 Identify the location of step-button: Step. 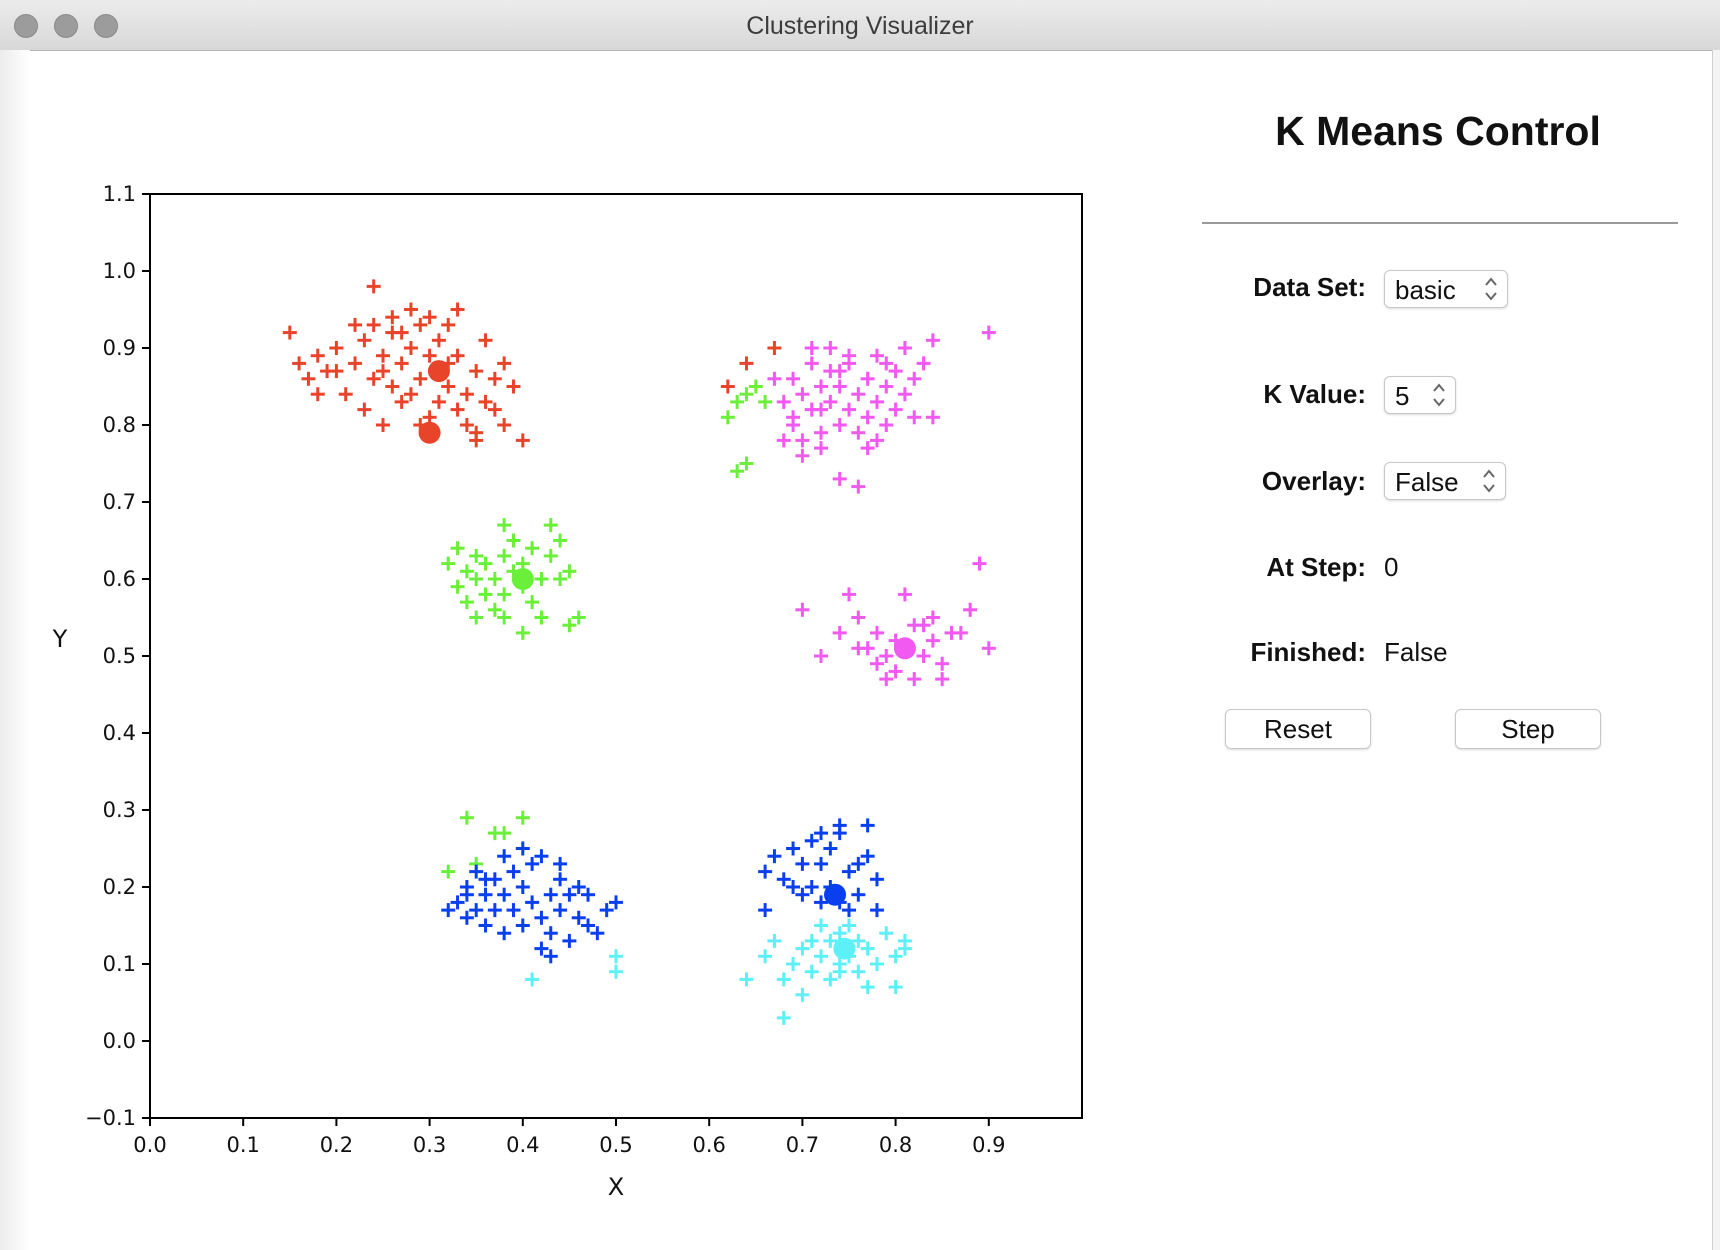
(1528, 729).